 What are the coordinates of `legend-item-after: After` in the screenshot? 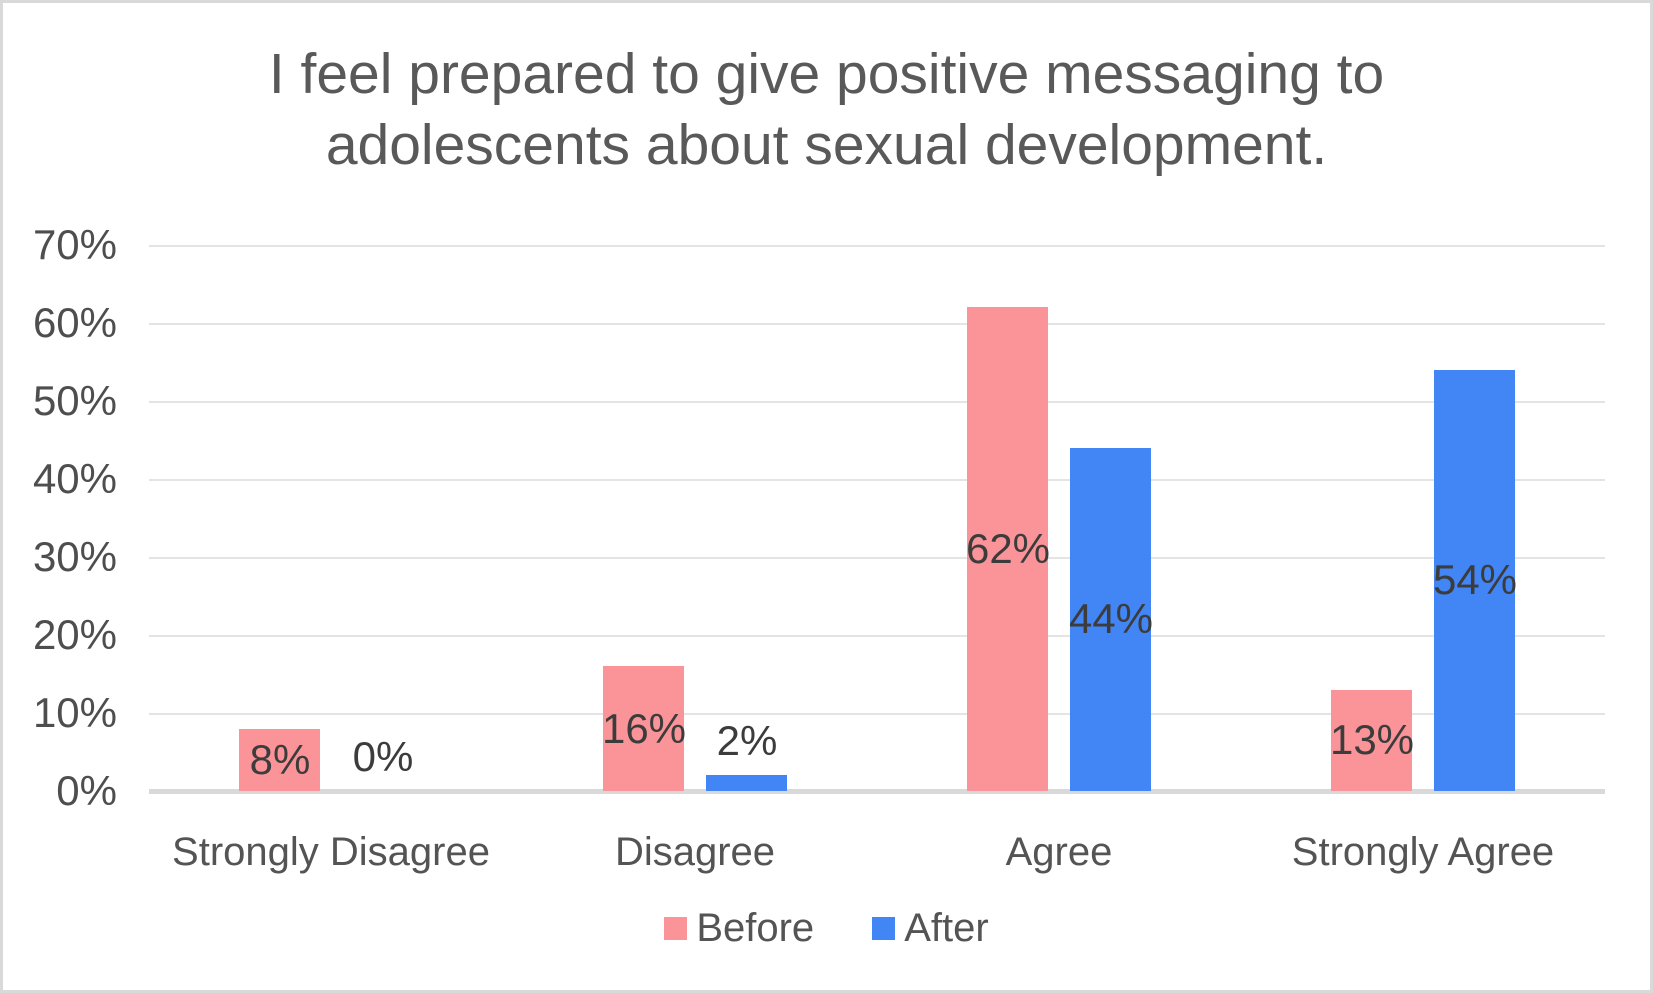 It's located at (930, 928).